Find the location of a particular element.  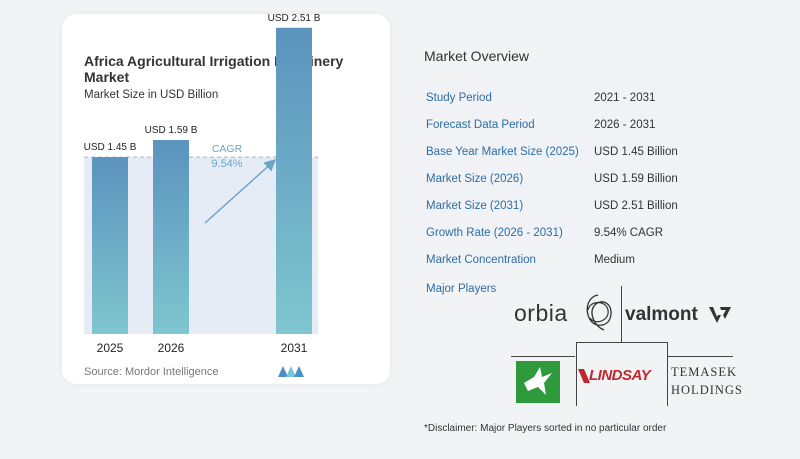

overview-row-value: Medium is located at coordinates (614, 259).